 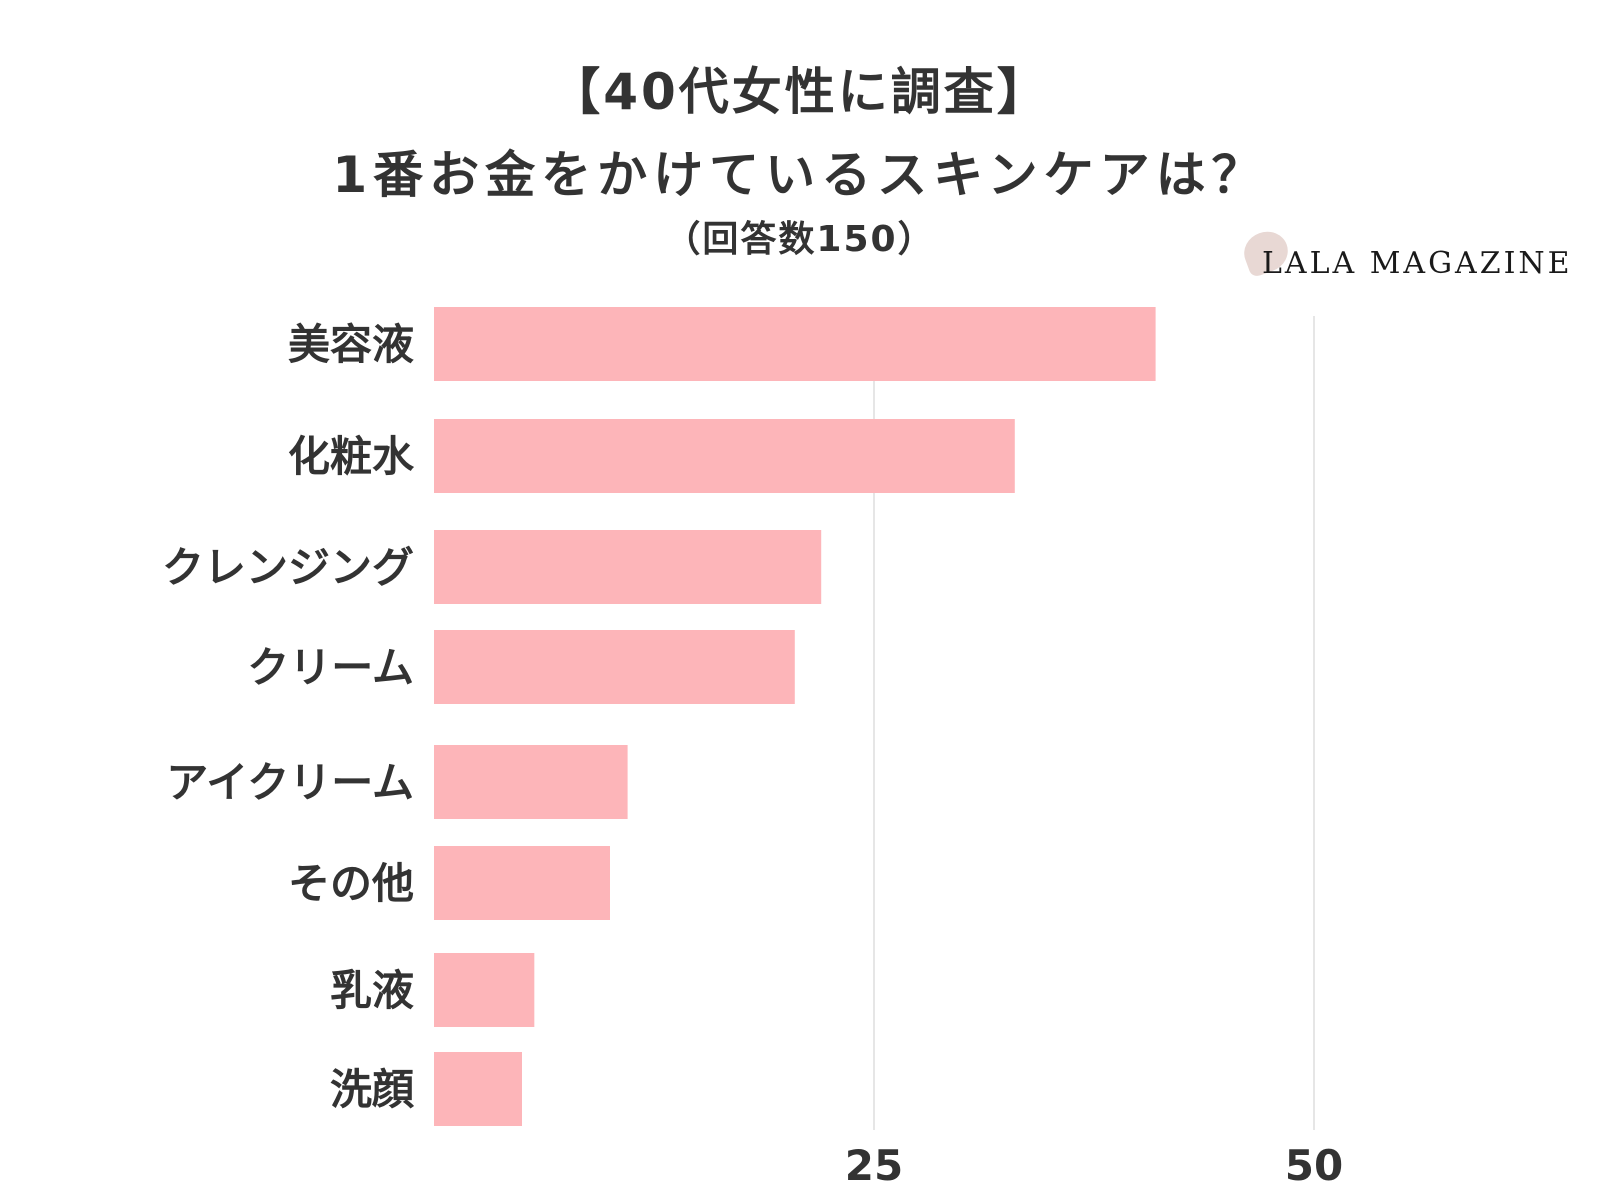 What do you see at coordinates (351, 344) in the screenshot?
I see `category-label-1: 美容液` at bounding box center [351, 344].